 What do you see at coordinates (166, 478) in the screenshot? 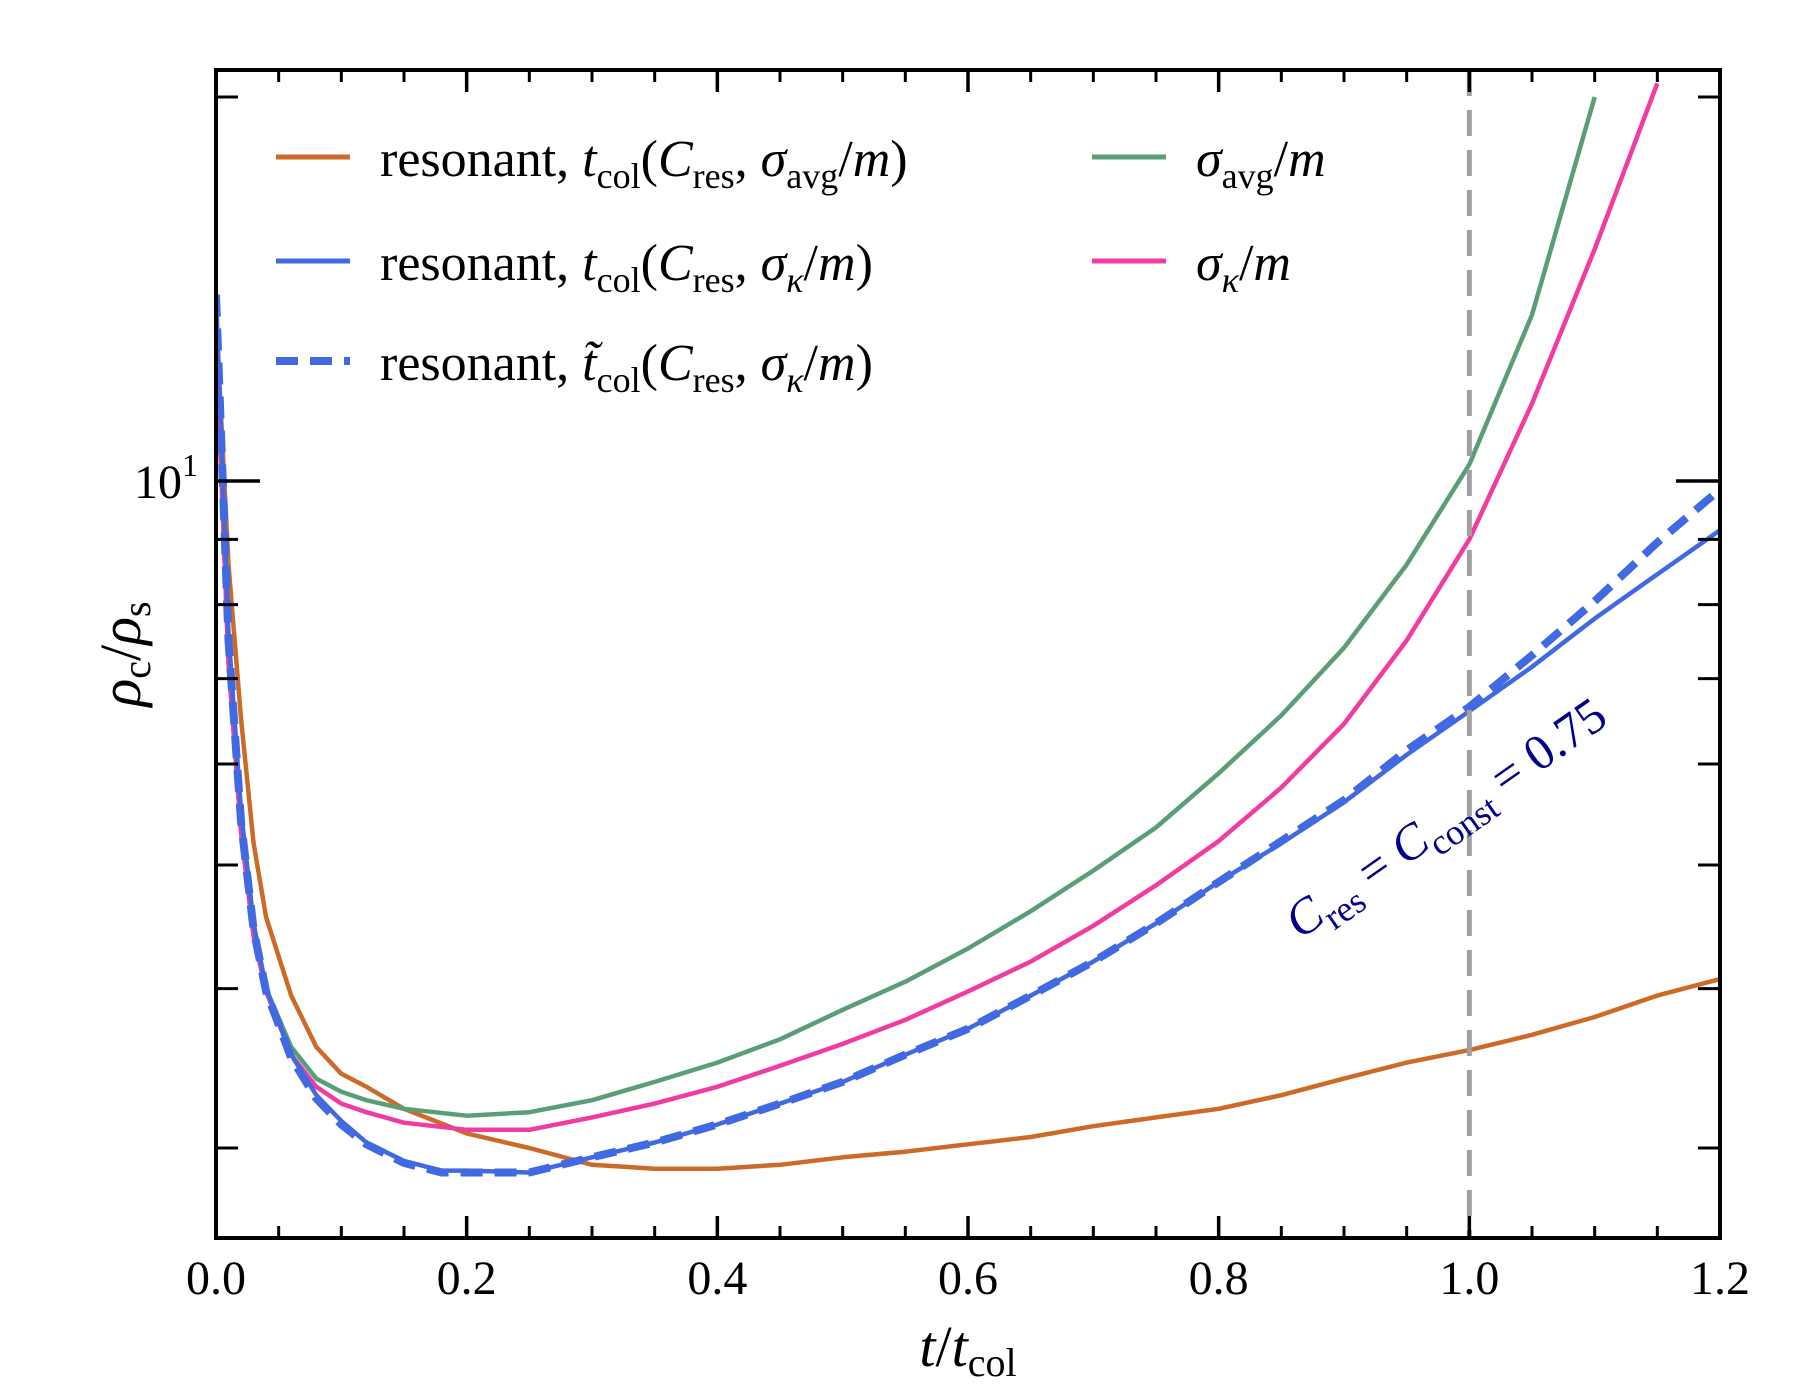
I see `y-tick-label: 101` at bounding box center [166, 478].